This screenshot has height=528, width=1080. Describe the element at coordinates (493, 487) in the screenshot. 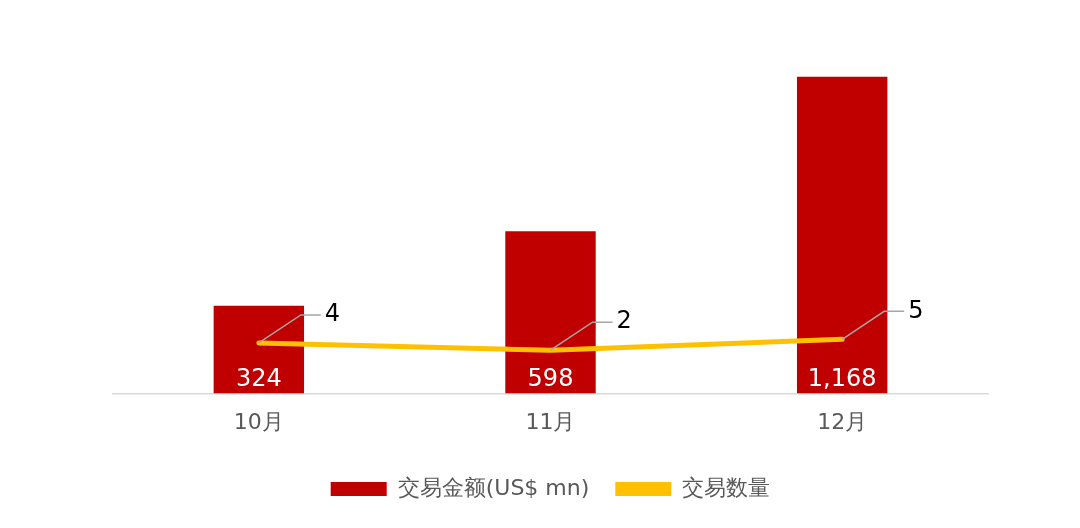

I see `legend-label: 交易金额(US$ mn)` at that location.